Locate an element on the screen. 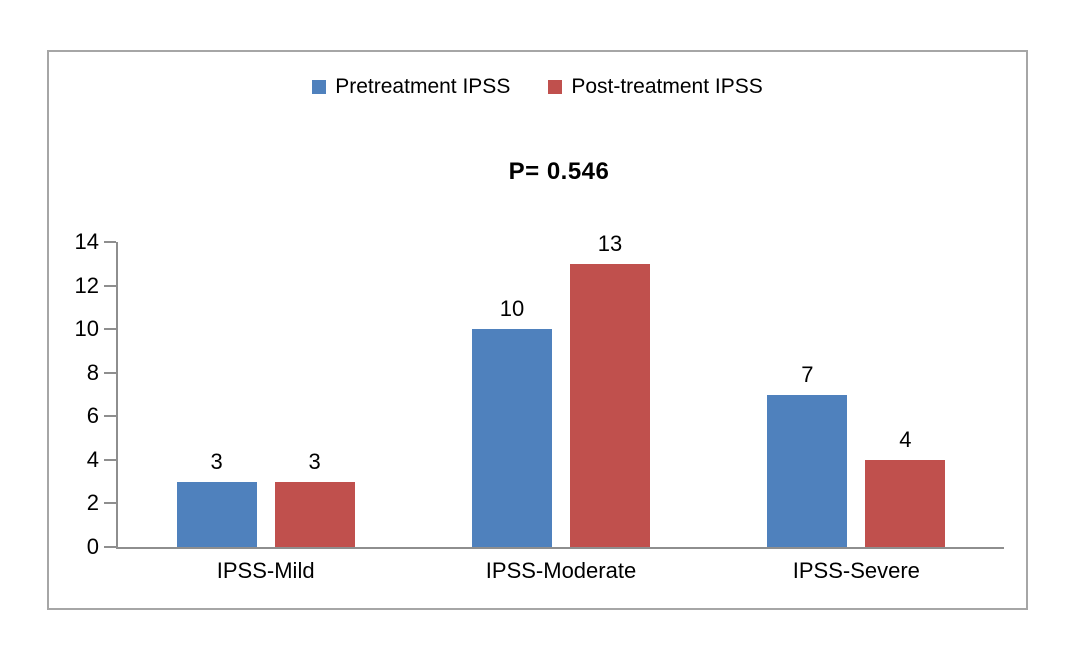 This screenshot has width=1080, height=653. legend-swatch-posttreatment-icon is located at coordinates (555, 86).